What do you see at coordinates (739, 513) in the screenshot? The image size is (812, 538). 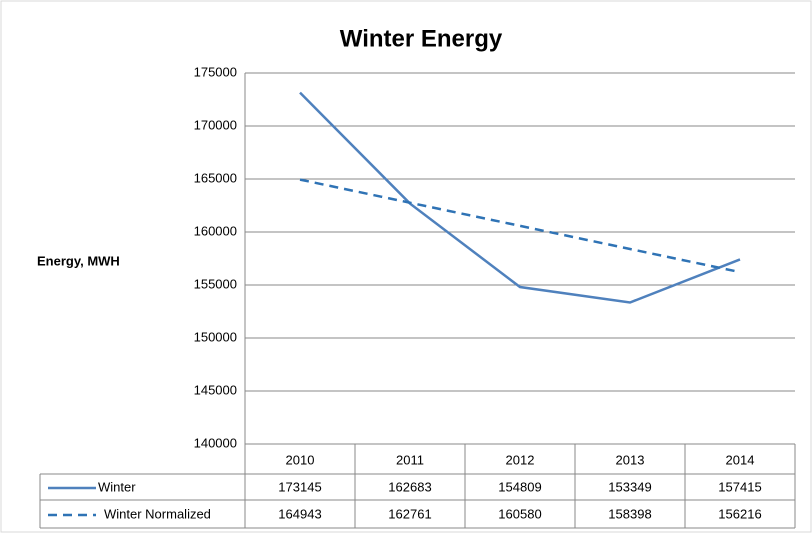 I see `table-value: 156216` at bounding box center [739, 513].